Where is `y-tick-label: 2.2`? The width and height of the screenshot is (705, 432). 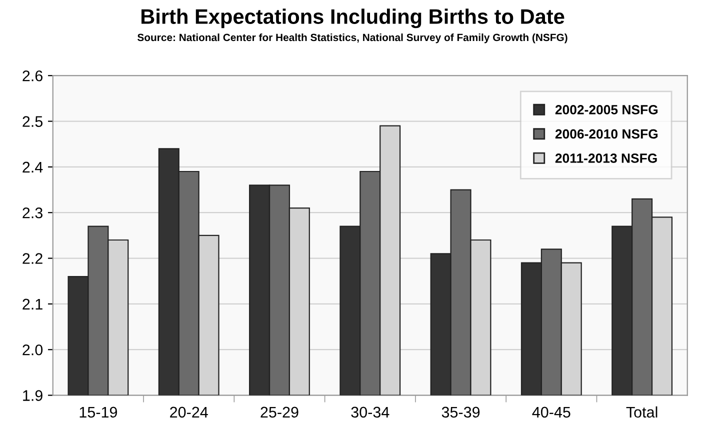 y-tick-label: 2.2 is located at coordinates (32, 258).